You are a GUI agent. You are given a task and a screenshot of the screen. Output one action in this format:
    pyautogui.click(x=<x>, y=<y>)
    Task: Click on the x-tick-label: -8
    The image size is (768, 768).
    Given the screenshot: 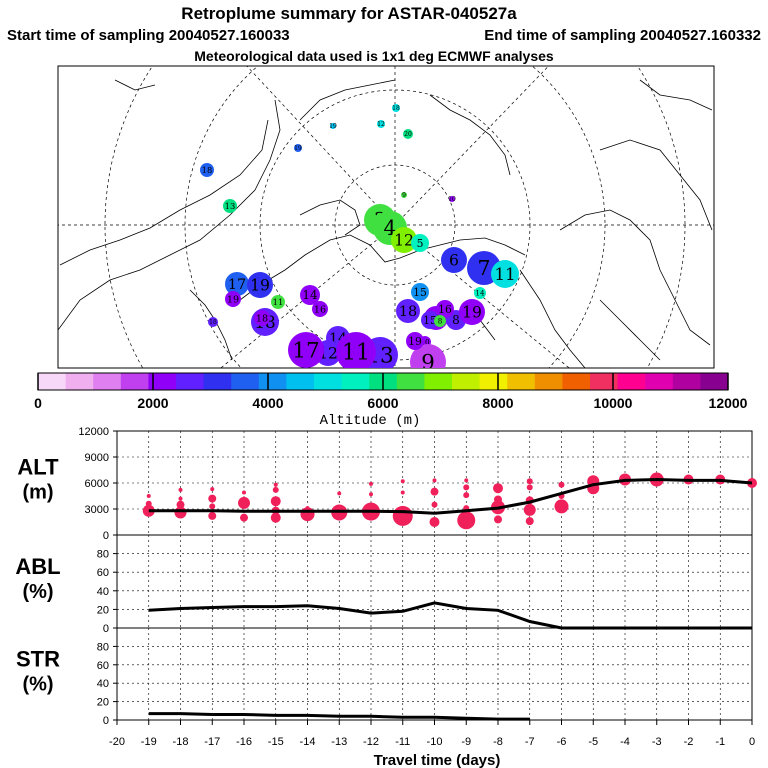 What is the action you would take?
    pyautogui.click(x=498, y=742)
    